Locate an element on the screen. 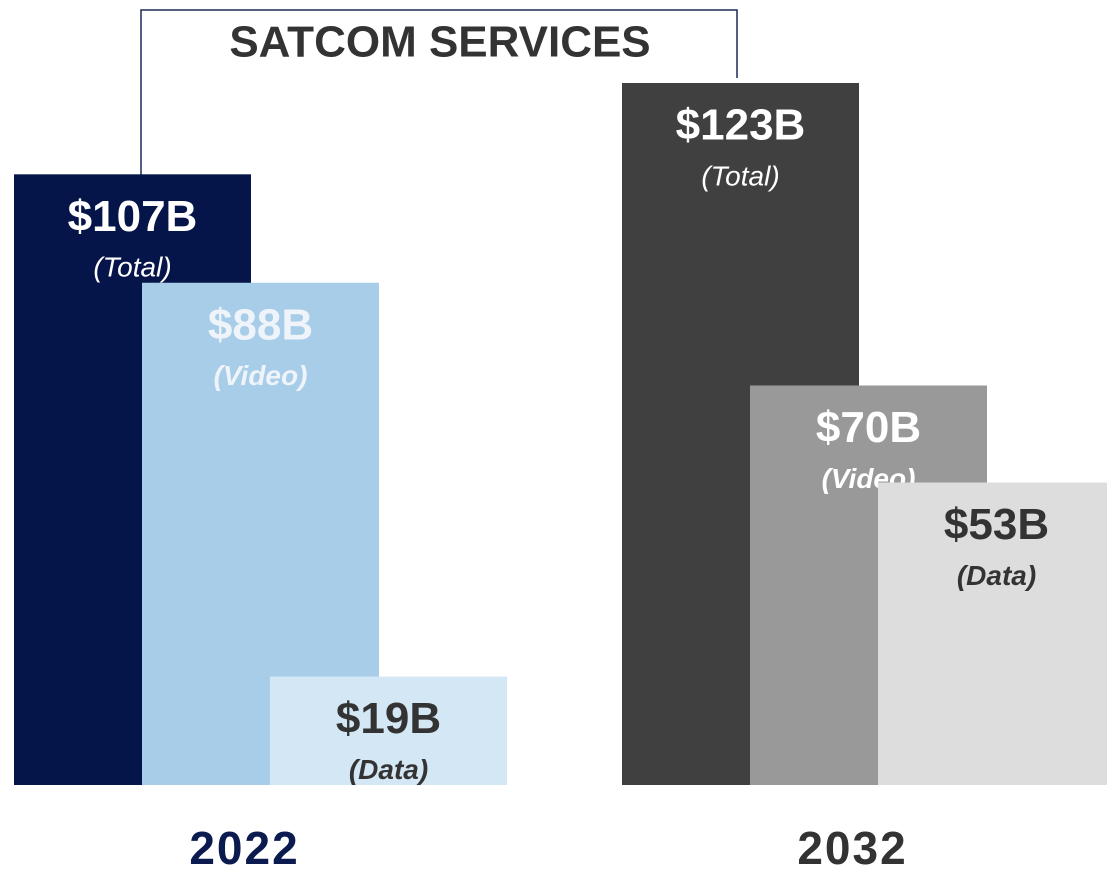 The image size is (1107, 872). value-label: $123B is located at coordinates (741, 125).